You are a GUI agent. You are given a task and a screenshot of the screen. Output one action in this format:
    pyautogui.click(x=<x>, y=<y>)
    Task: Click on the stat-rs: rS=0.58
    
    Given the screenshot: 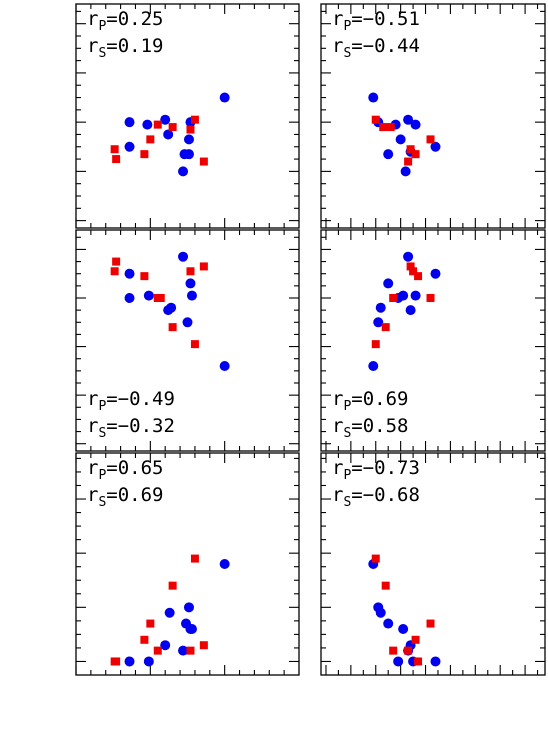 What is the action you would take?
    pyautogui.click(x=370, y=428)
    